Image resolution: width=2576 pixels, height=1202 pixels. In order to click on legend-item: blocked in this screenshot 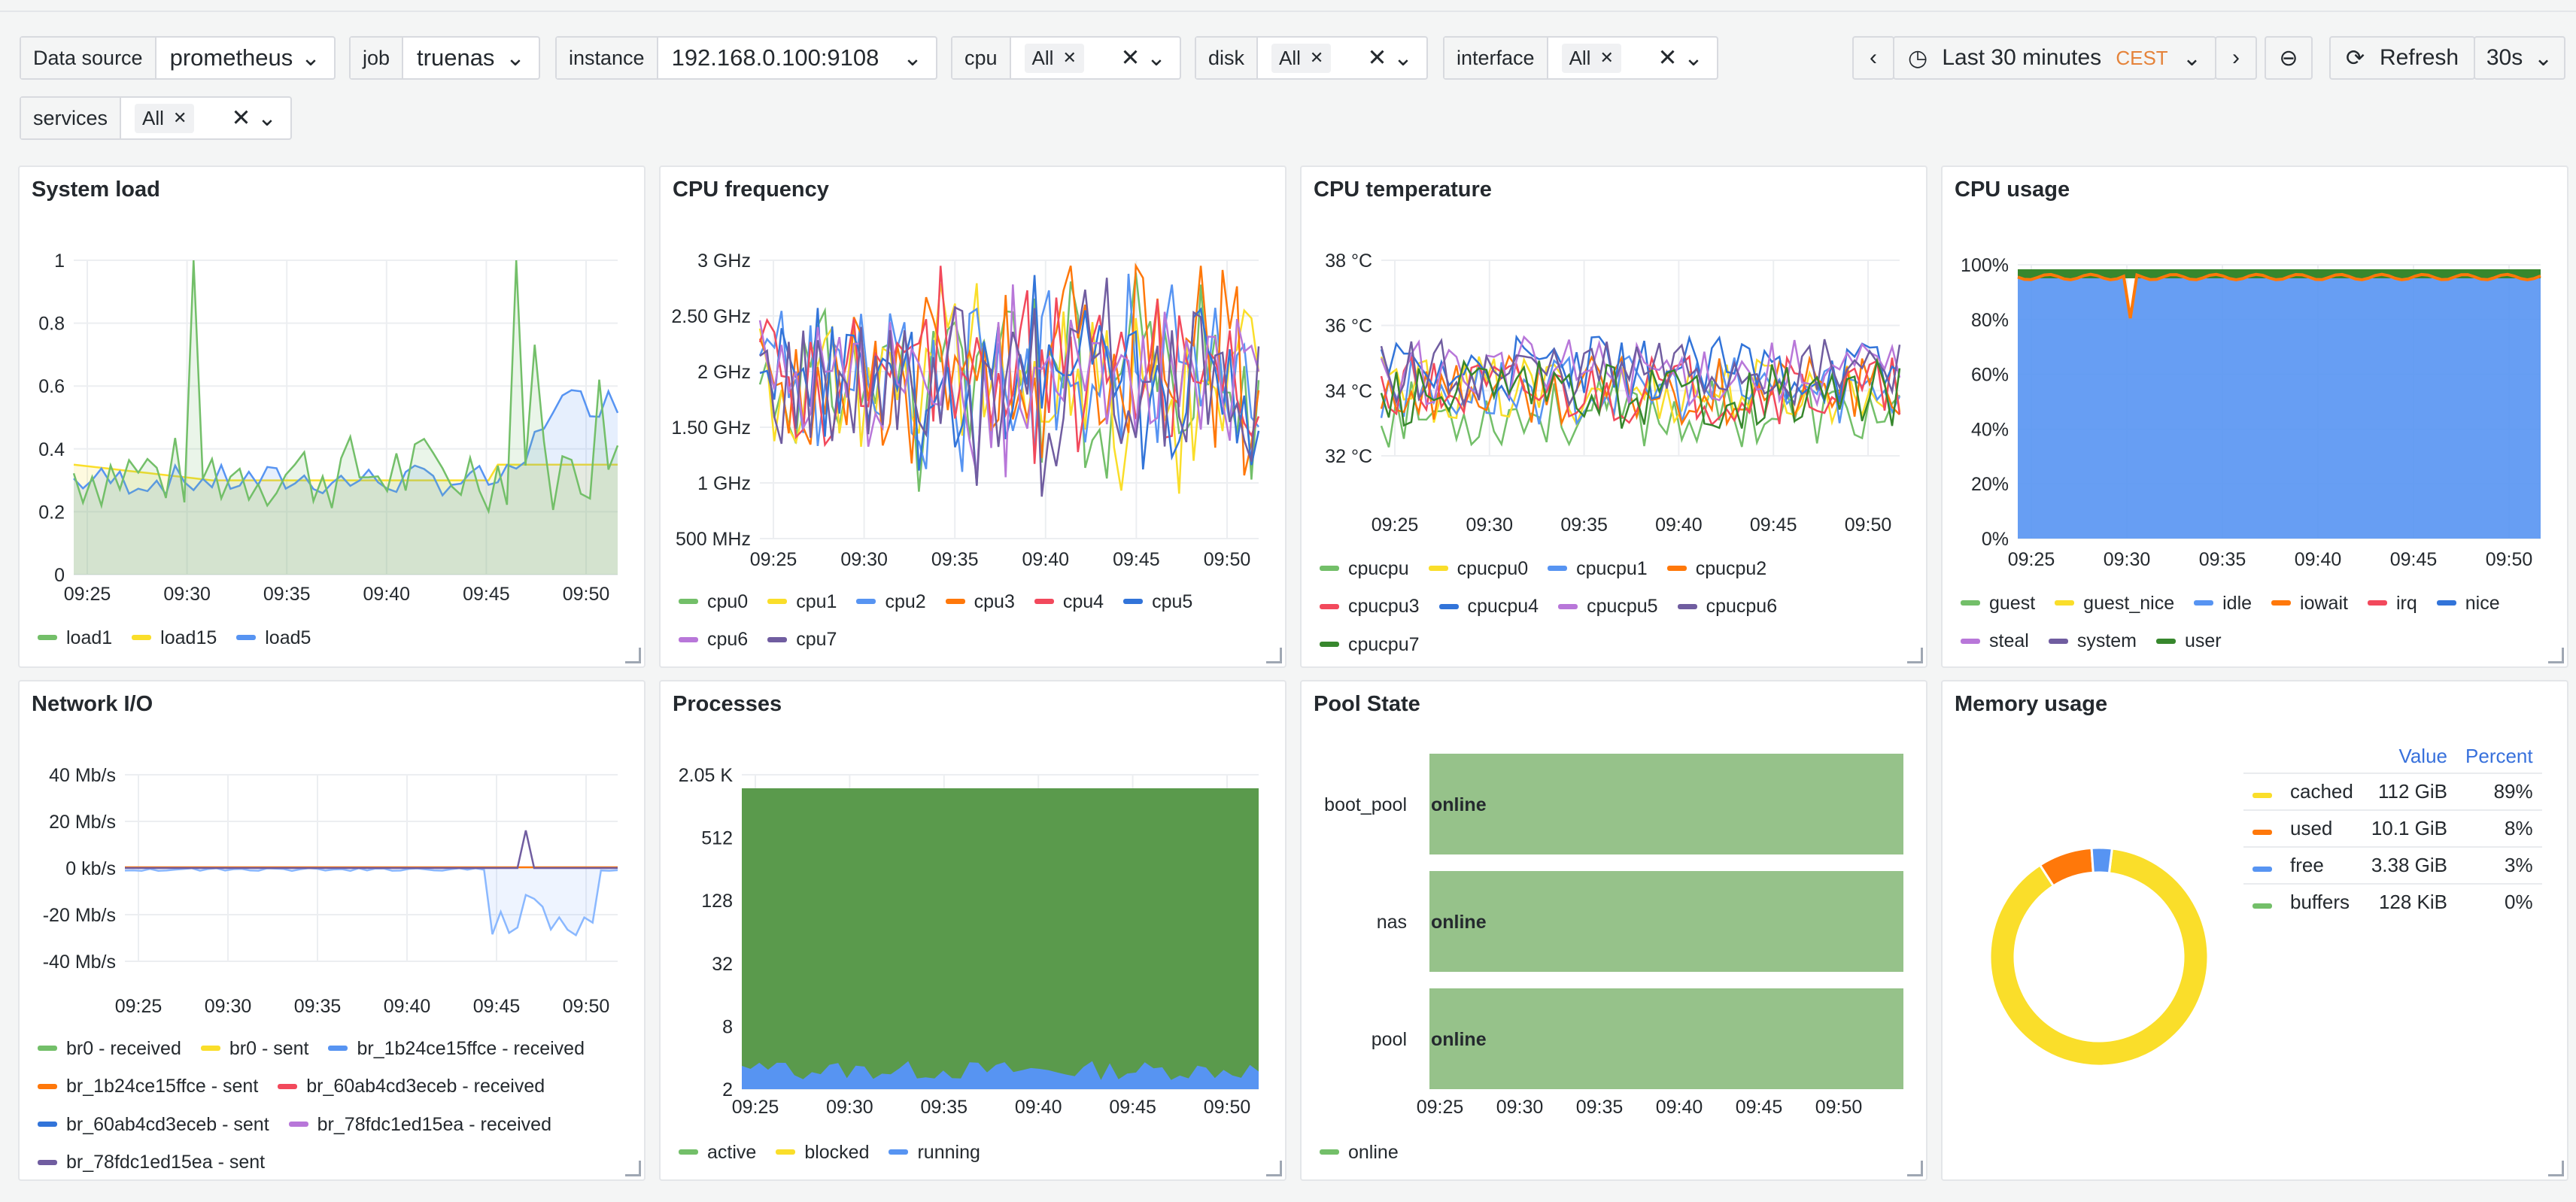, I will do `click(823, 1152)`.